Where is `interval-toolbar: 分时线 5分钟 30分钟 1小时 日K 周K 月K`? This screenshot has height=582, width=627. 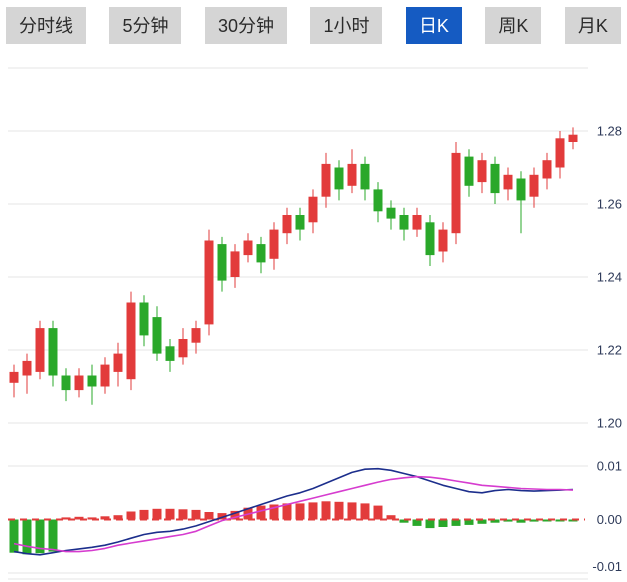 interval-toolbar: 分时线 5分钟 30分钟 1小时 日K 周K 月K is located at coordinates (313, 25).